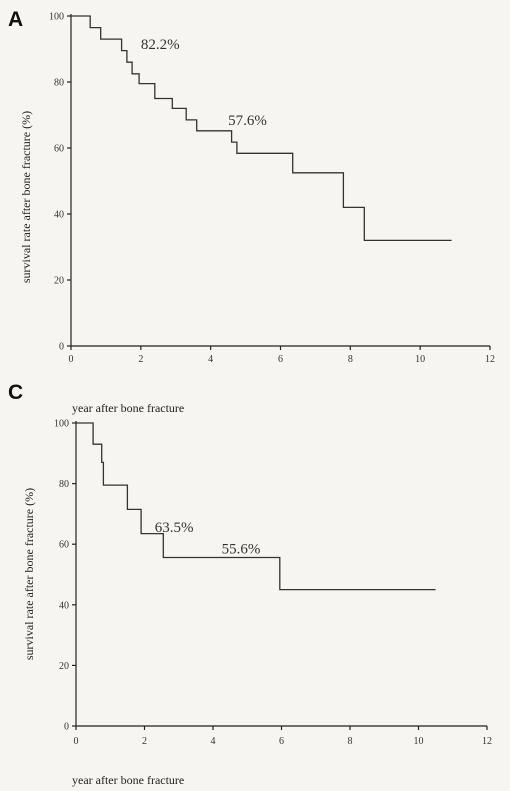  Describe the element at coordinates (144, 741) in the screenshot. I see `panel-c-x-tick-label: 2` at that location.